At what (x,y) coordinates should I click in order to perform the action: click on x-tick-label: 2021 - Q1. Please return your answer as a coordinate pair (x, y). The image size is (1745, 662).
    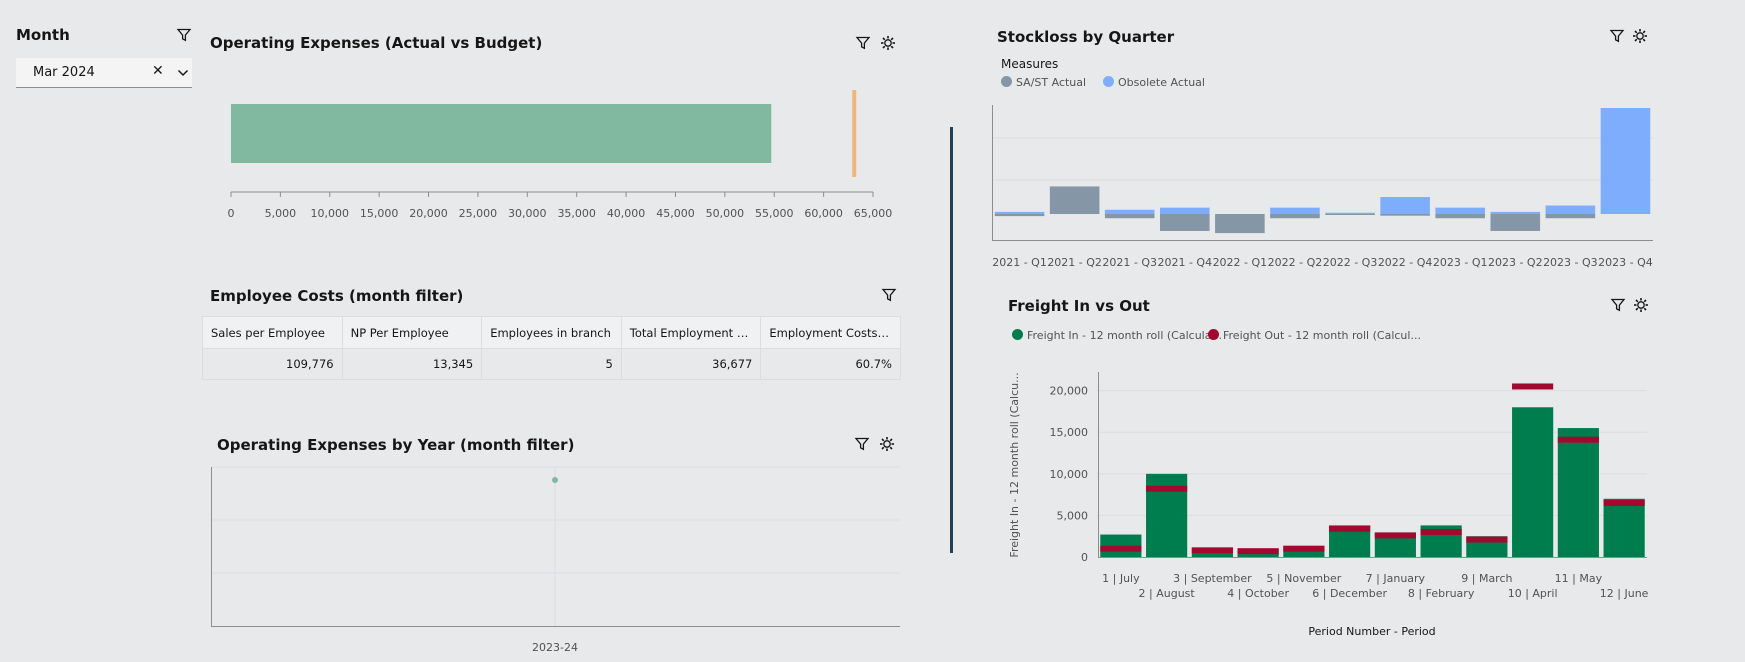
    Looking at the image, I should click on (1019, 262).